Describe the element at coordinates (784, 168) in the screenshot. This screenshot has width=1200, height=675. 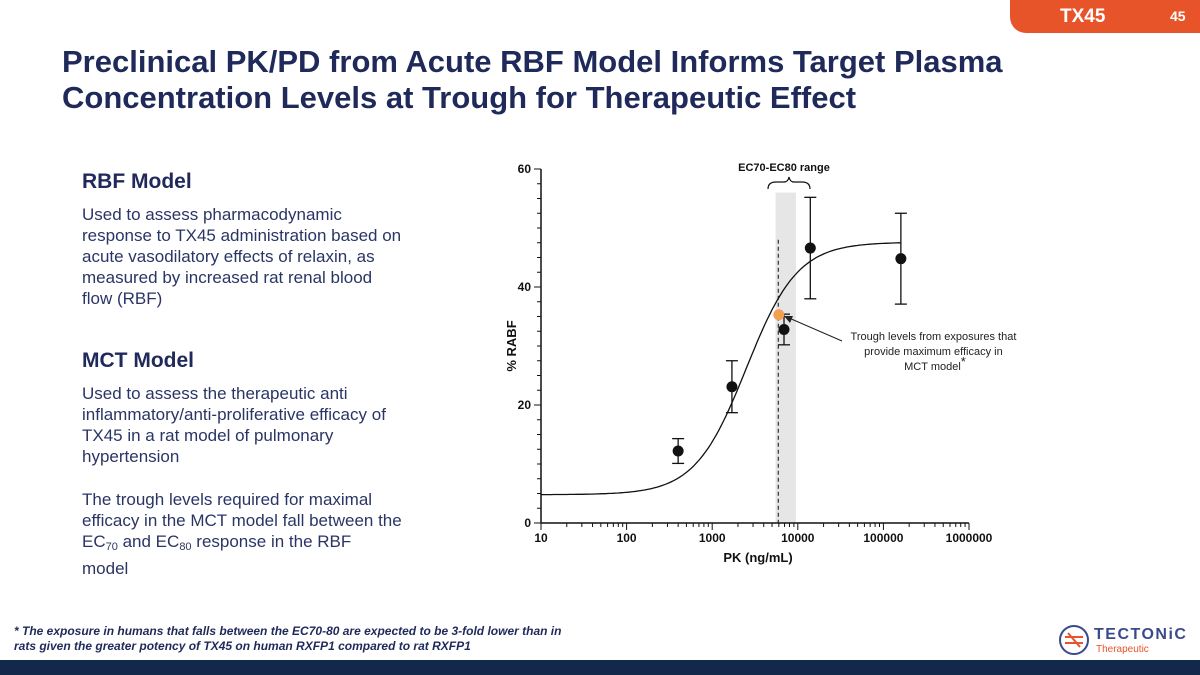
I see `ec-band-label: EC70-EC80 range` at that location.